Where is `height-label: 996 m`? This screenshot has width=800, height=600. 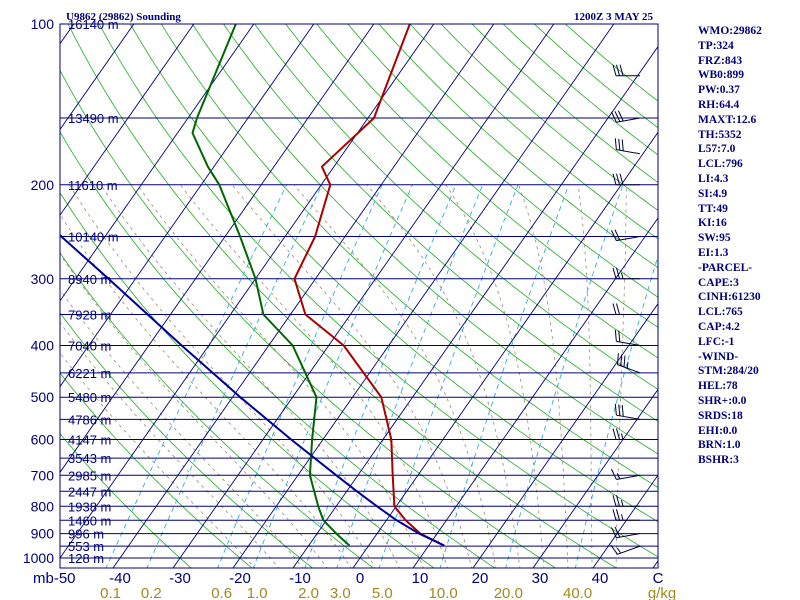 height-label: 996 m is located at coordinates (86, 534).